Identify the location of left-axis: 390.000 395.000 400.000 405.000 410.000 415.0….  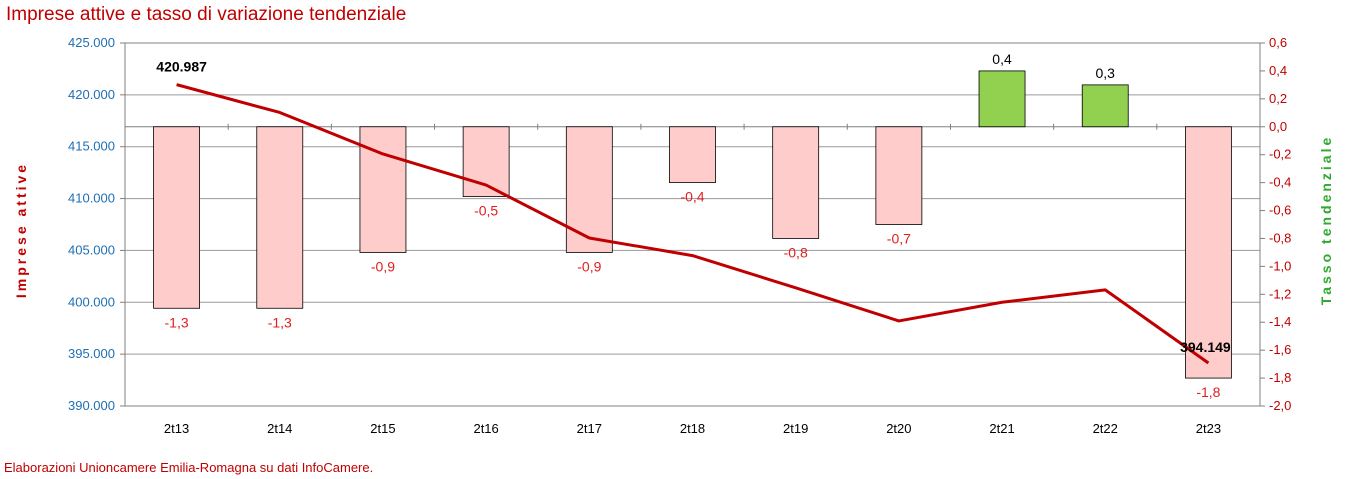
(96, 224).